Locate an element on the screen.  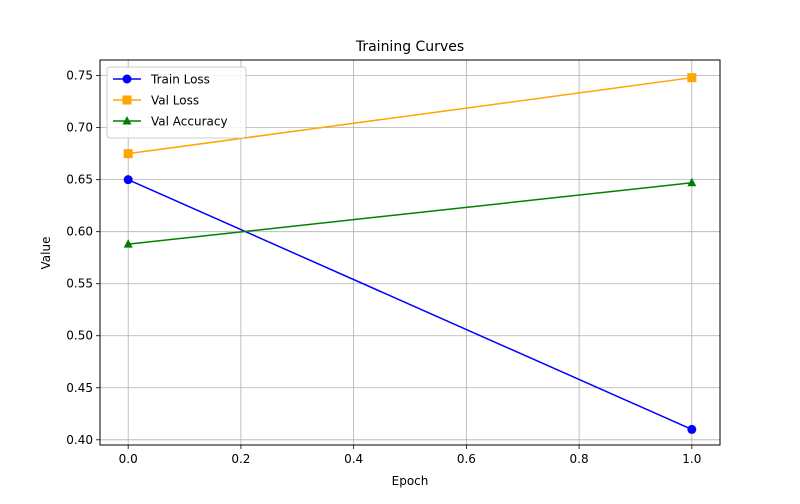
legend-label: Val Accuracy is located at coordinates (189, 122).